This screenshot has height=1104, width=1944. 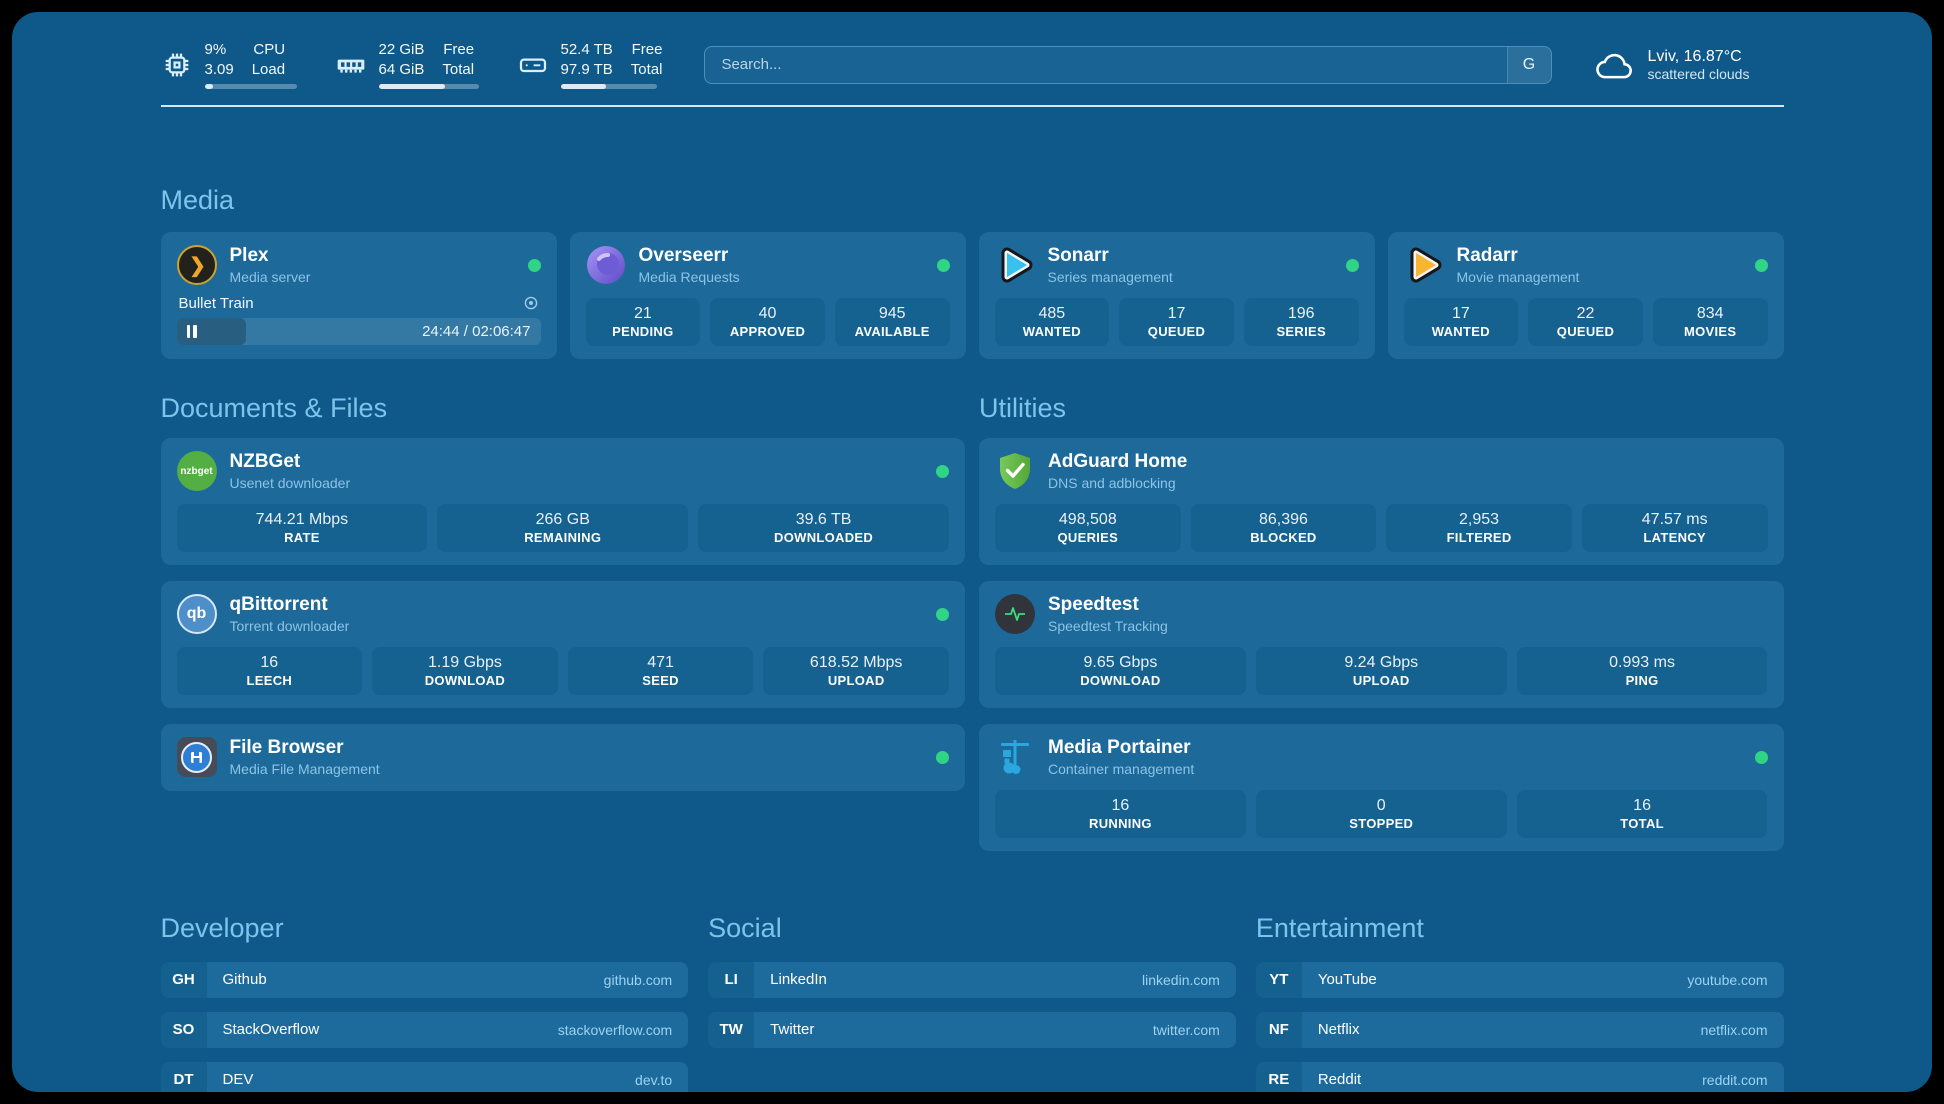 What do you see at coordinates (459, 49) in the screenshot?
I see `ram-free-label: Free` at bounding box center [459, 49].